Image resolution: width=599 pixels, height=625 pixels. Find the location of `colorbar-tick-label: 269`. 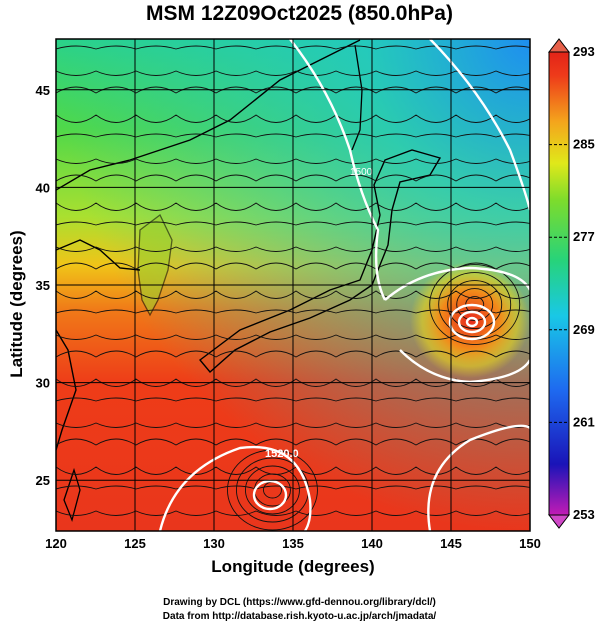

colorbar-tick-label: 269 is located at coordinates (584, 329).